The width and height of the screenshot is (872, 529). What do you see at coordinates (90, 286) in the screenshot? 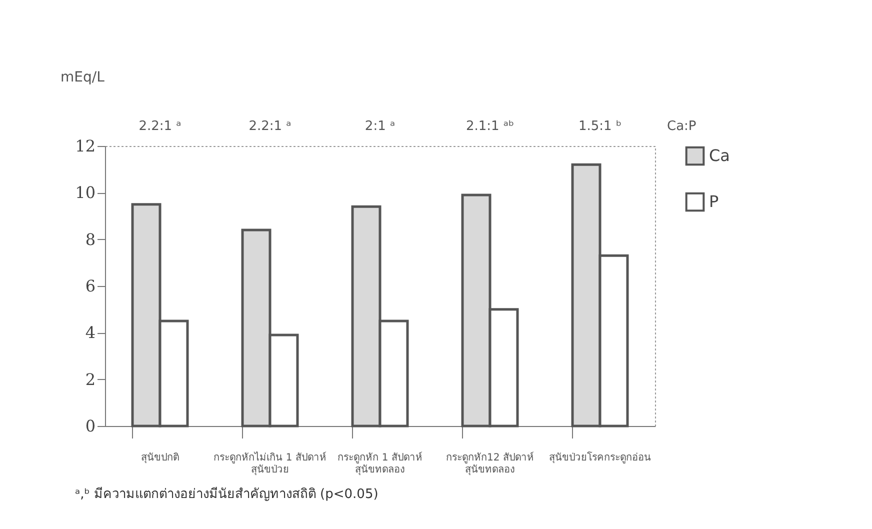
I see `y-tick-label: 6` at bounding box center [90, 286].